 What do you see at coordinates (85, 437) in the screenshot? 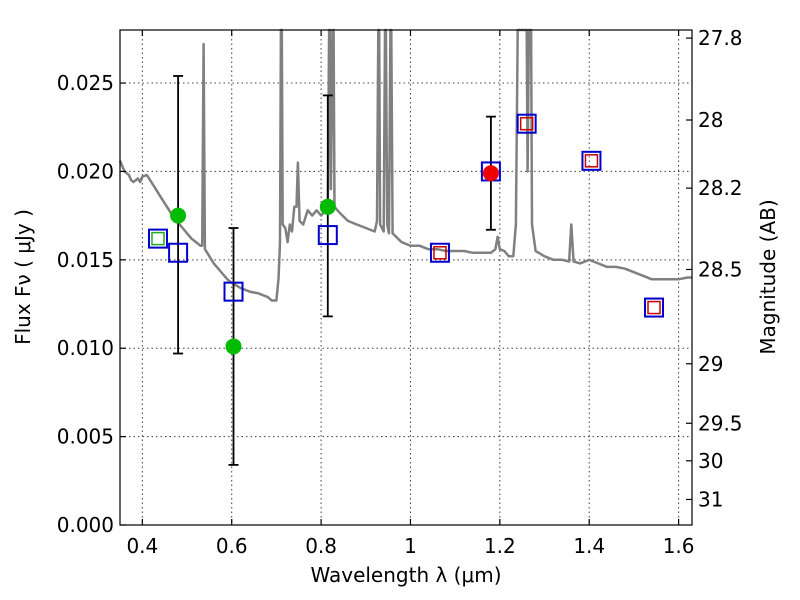
I see `y-tick-label: 0.005` at bounding box center [85, 437].